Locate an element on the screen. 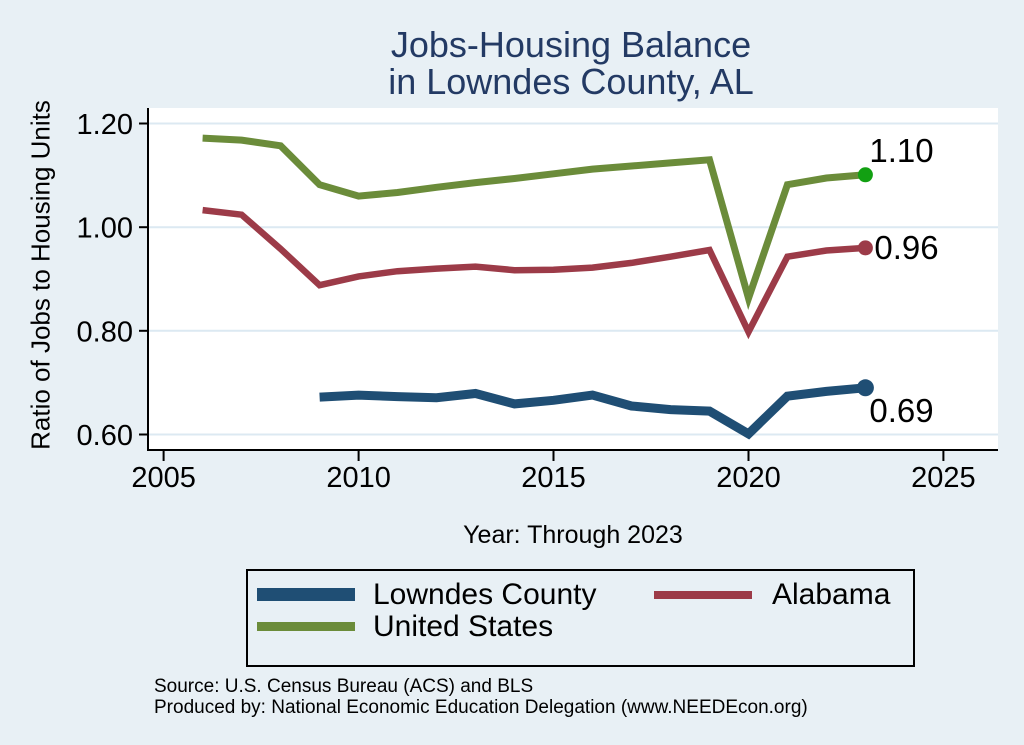 This screenshot has height=745, width=1024. legend-label-lowndes-county: Lowndes County is located at coordinates (485, 594).